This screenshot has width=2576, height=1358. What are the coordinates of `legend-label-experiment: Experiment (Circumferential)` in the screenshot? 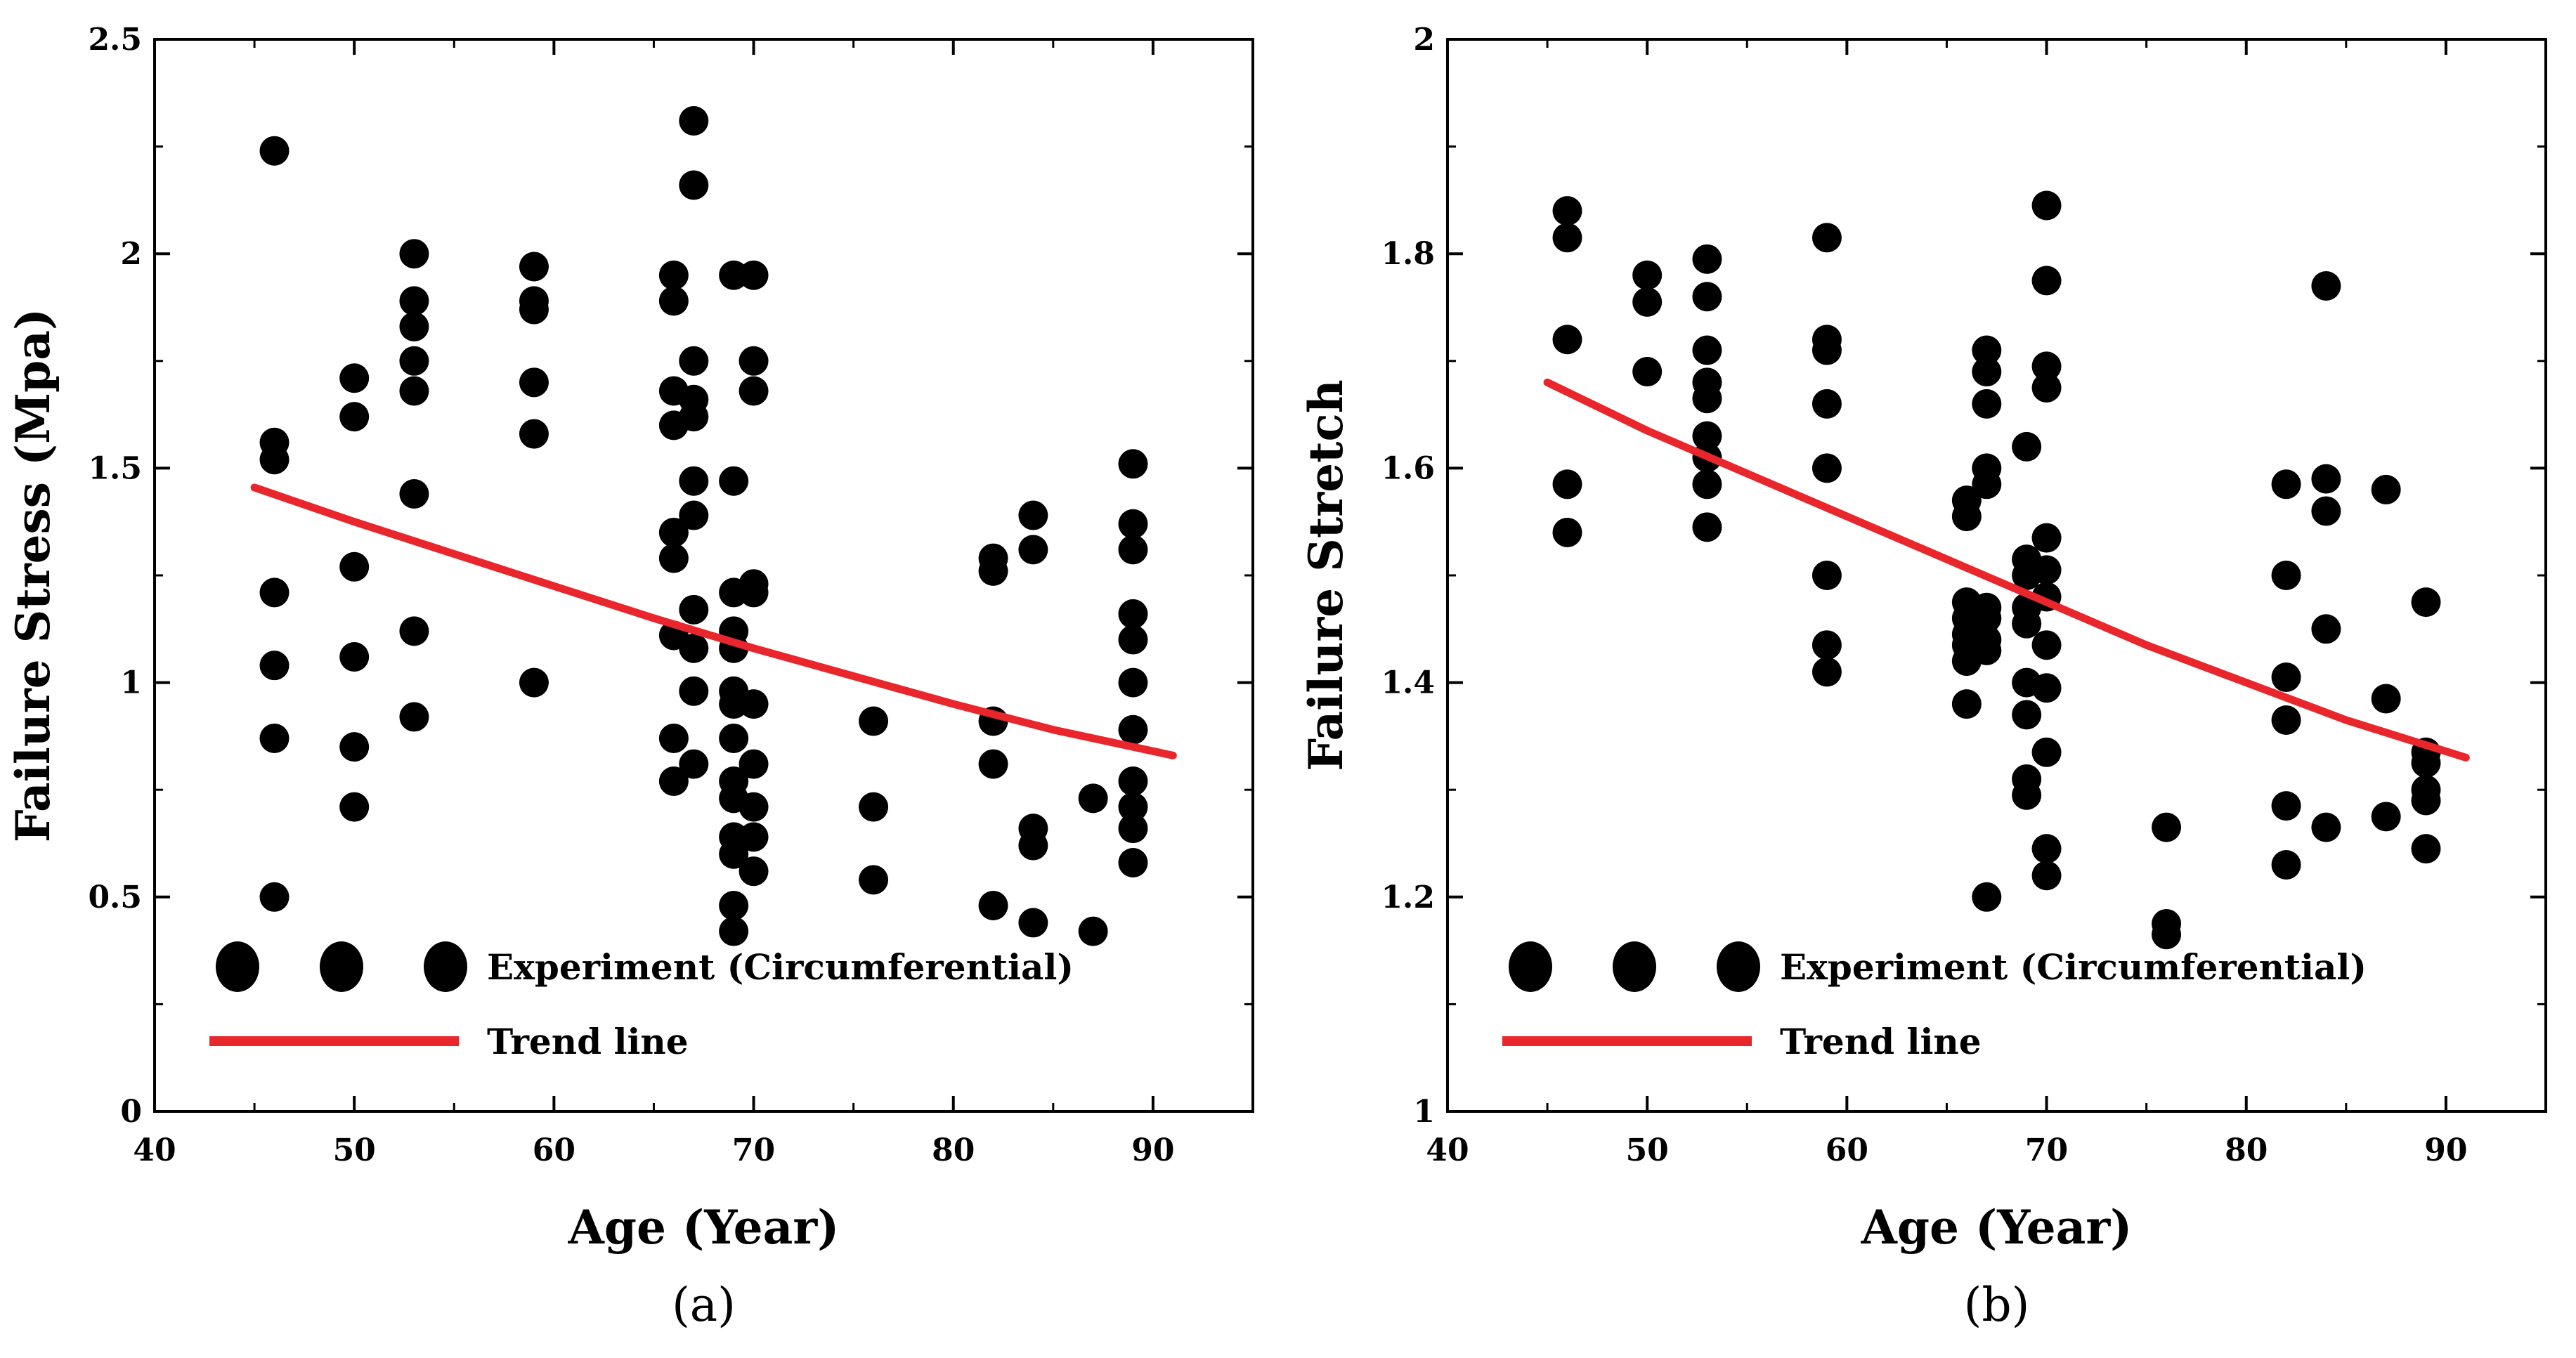 It's located at (780, 967).